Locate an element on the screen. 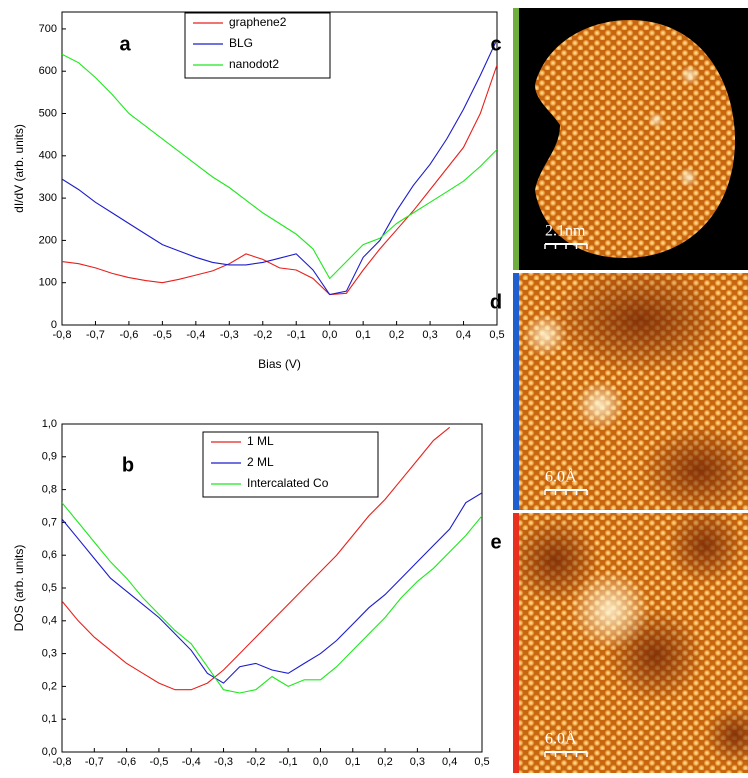  y-tick-label: 200 is located at coordinates (48, 240).